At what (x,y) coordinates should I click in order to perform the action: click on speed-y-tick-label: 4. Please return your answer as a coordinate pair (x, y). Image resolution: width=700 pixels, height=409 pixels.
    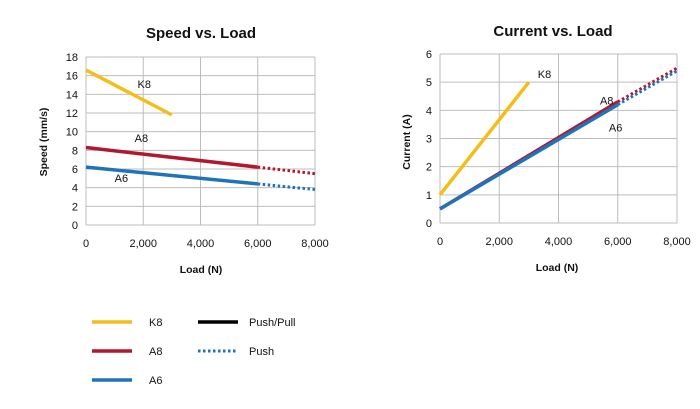
    Looking at the image, I should click on (75, 189).